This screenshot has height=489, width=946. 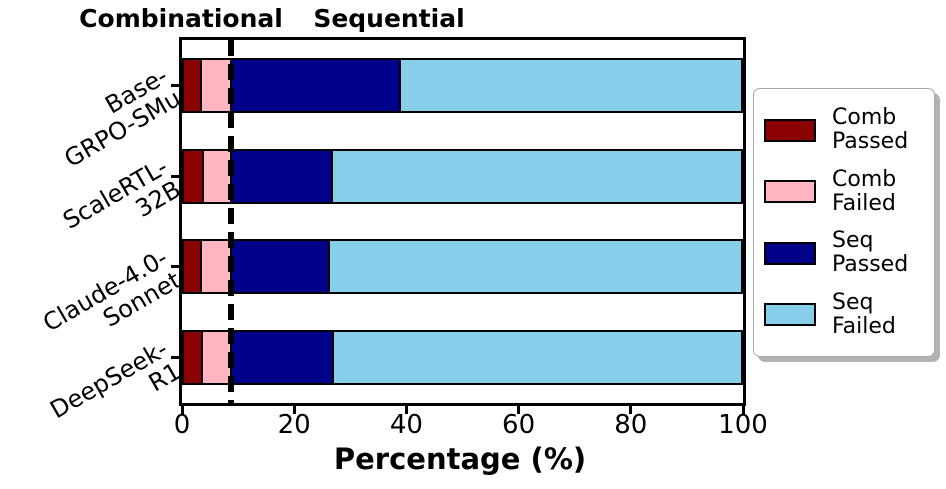 What do you see at coordinates (294, 425) in the screenshot?
I see `x-tick-label: 20` at bounding box center [294, 425].